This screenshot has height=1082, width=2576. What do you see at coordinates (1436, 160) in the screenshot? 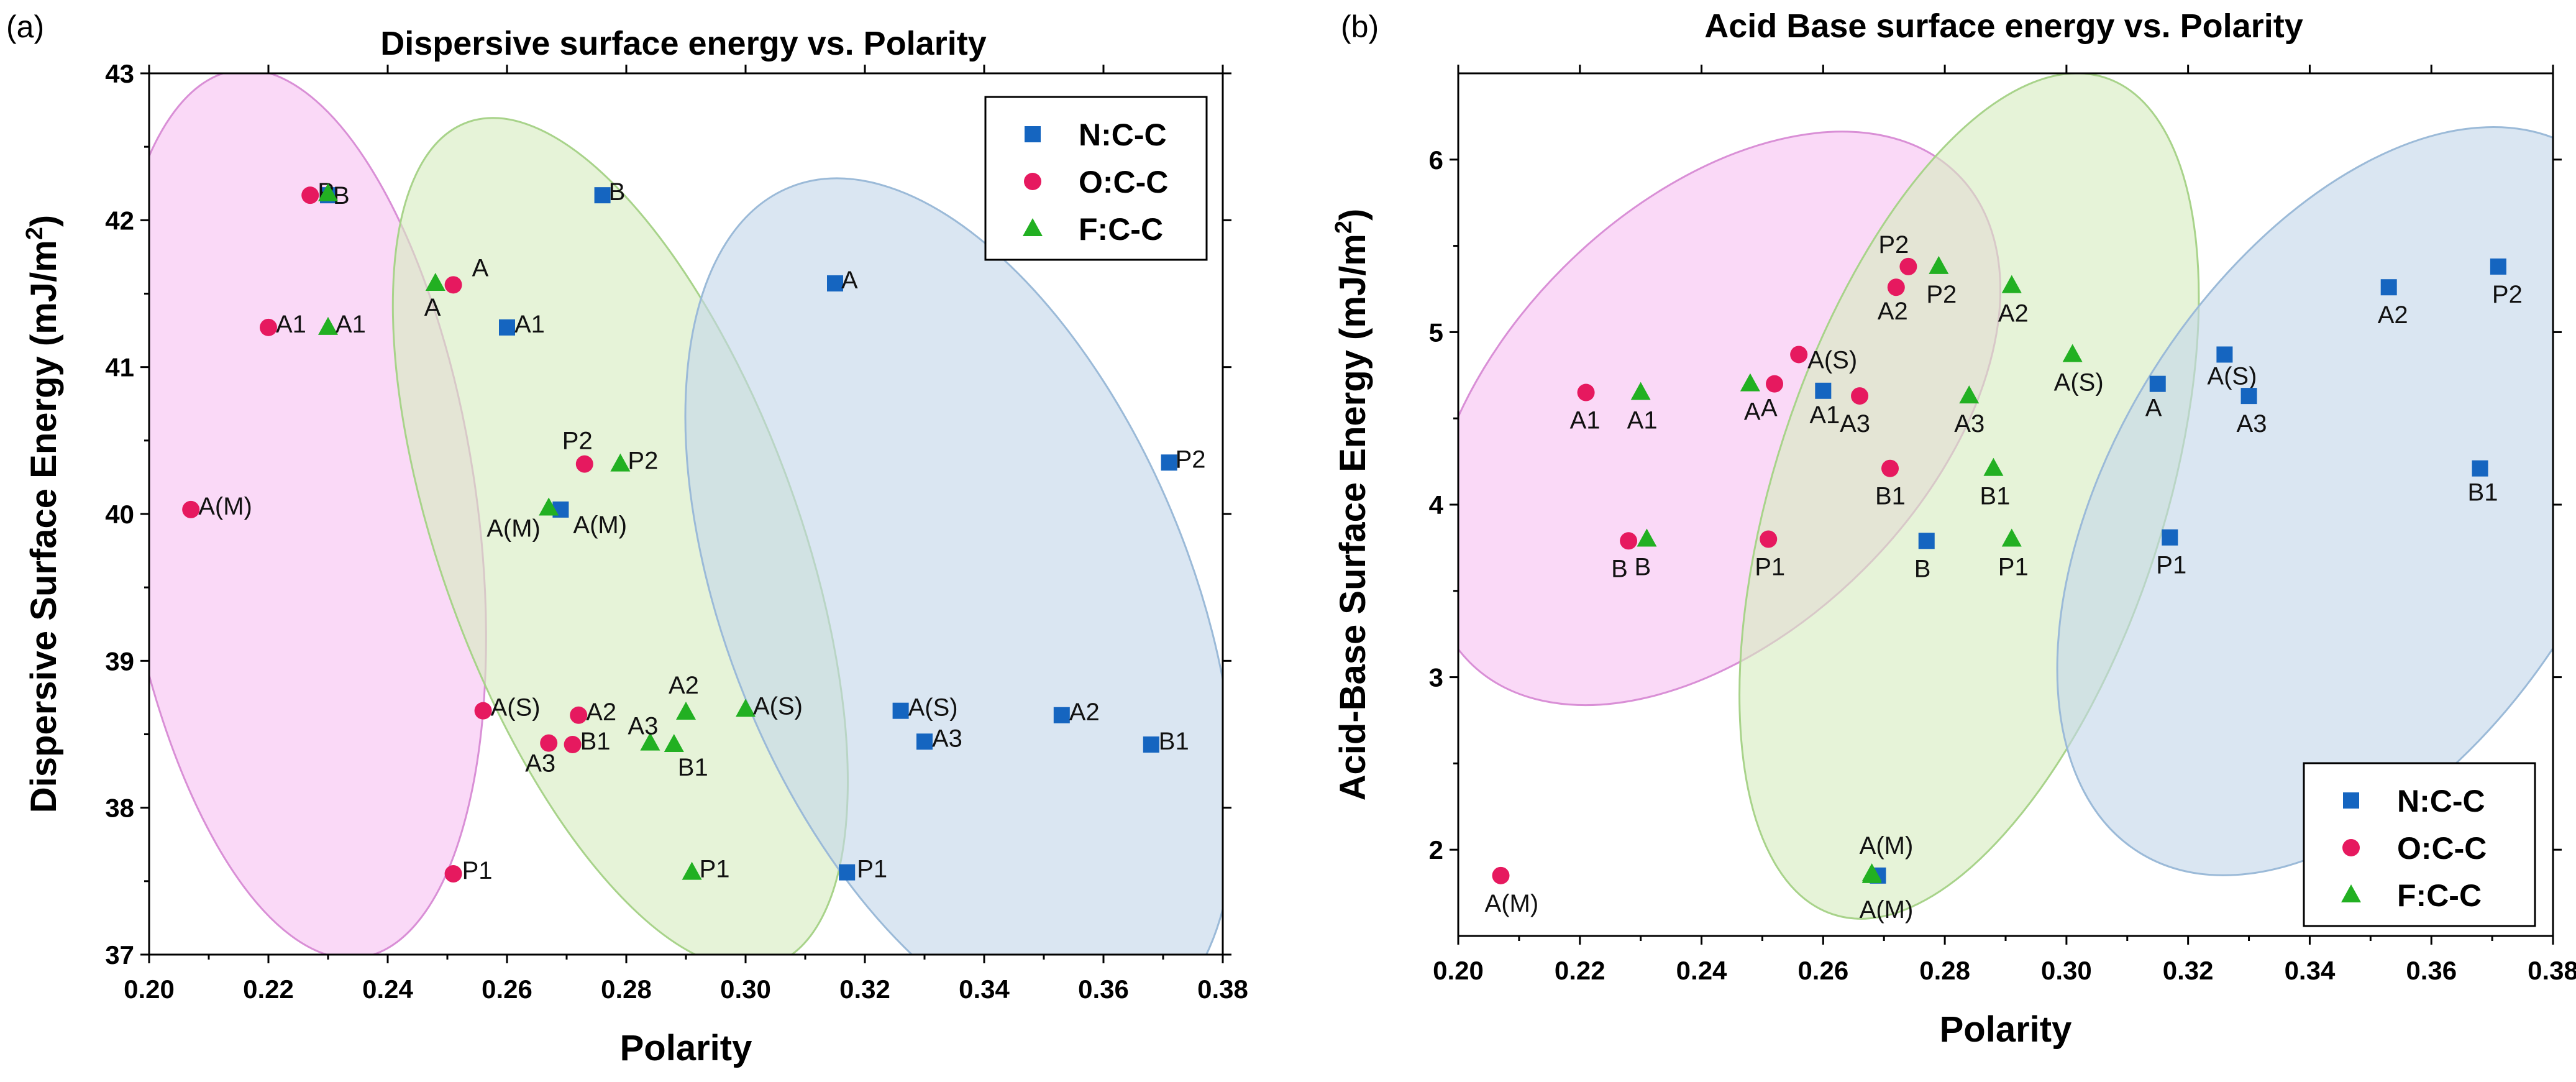
I see `y-tick-label: 6` at bounding box center [1436, 160].